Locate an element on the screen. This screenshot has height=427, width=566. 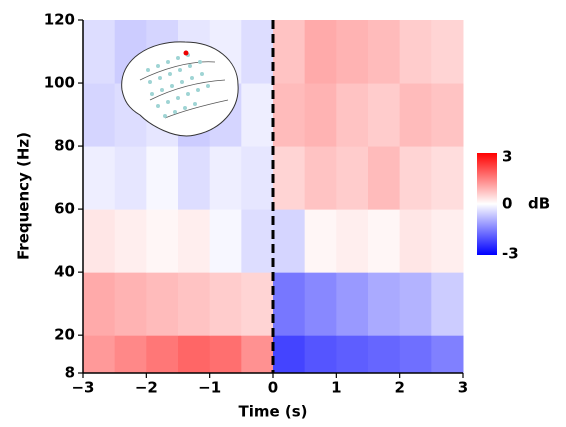
colorbar-label: dB is located at coordinates (539, 204).